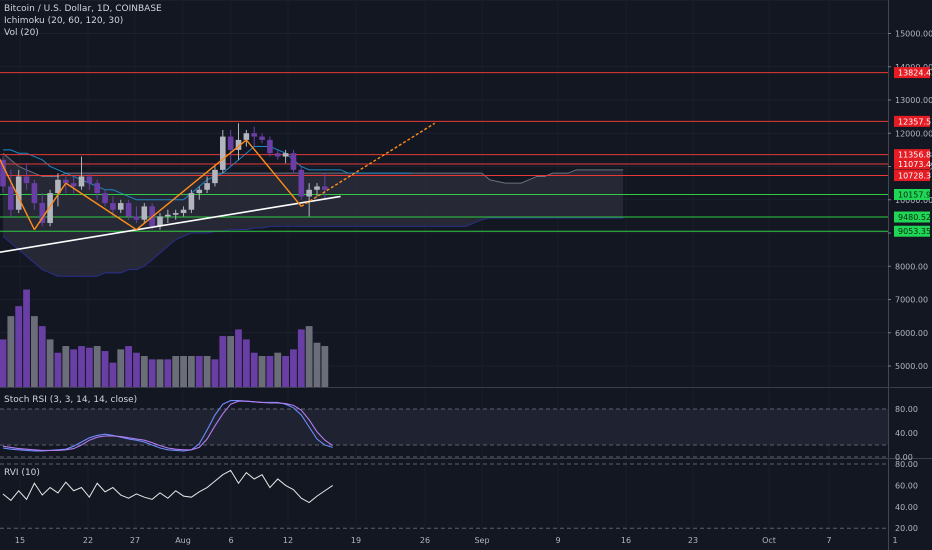  I want to click on price-tick-label-1: 6000.00, so click(911, 333).